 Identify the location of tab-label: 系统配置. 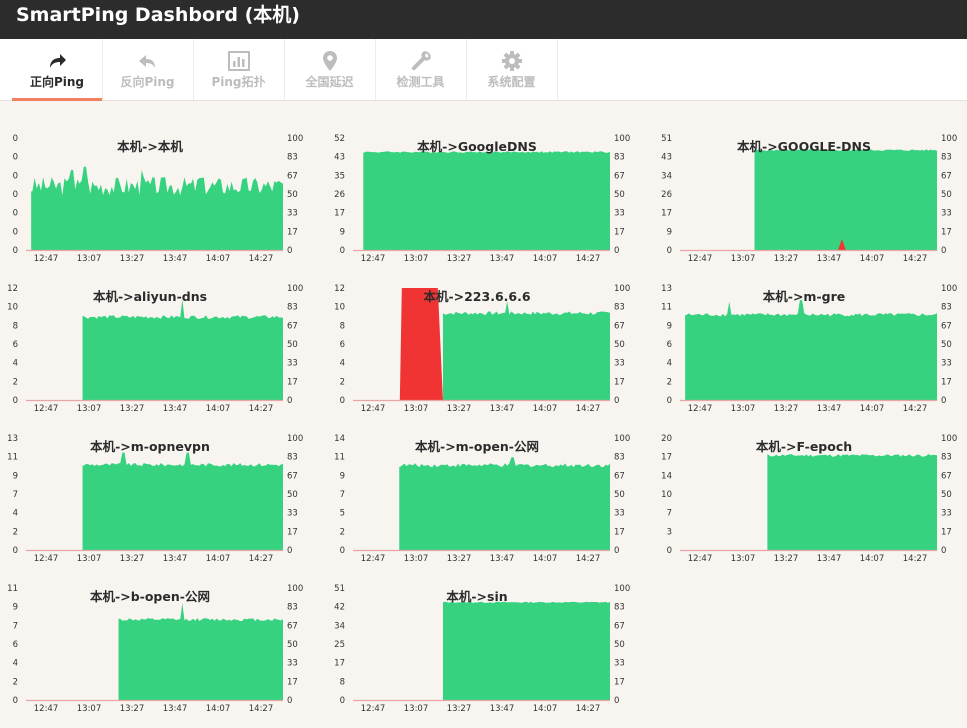
(511, 82).